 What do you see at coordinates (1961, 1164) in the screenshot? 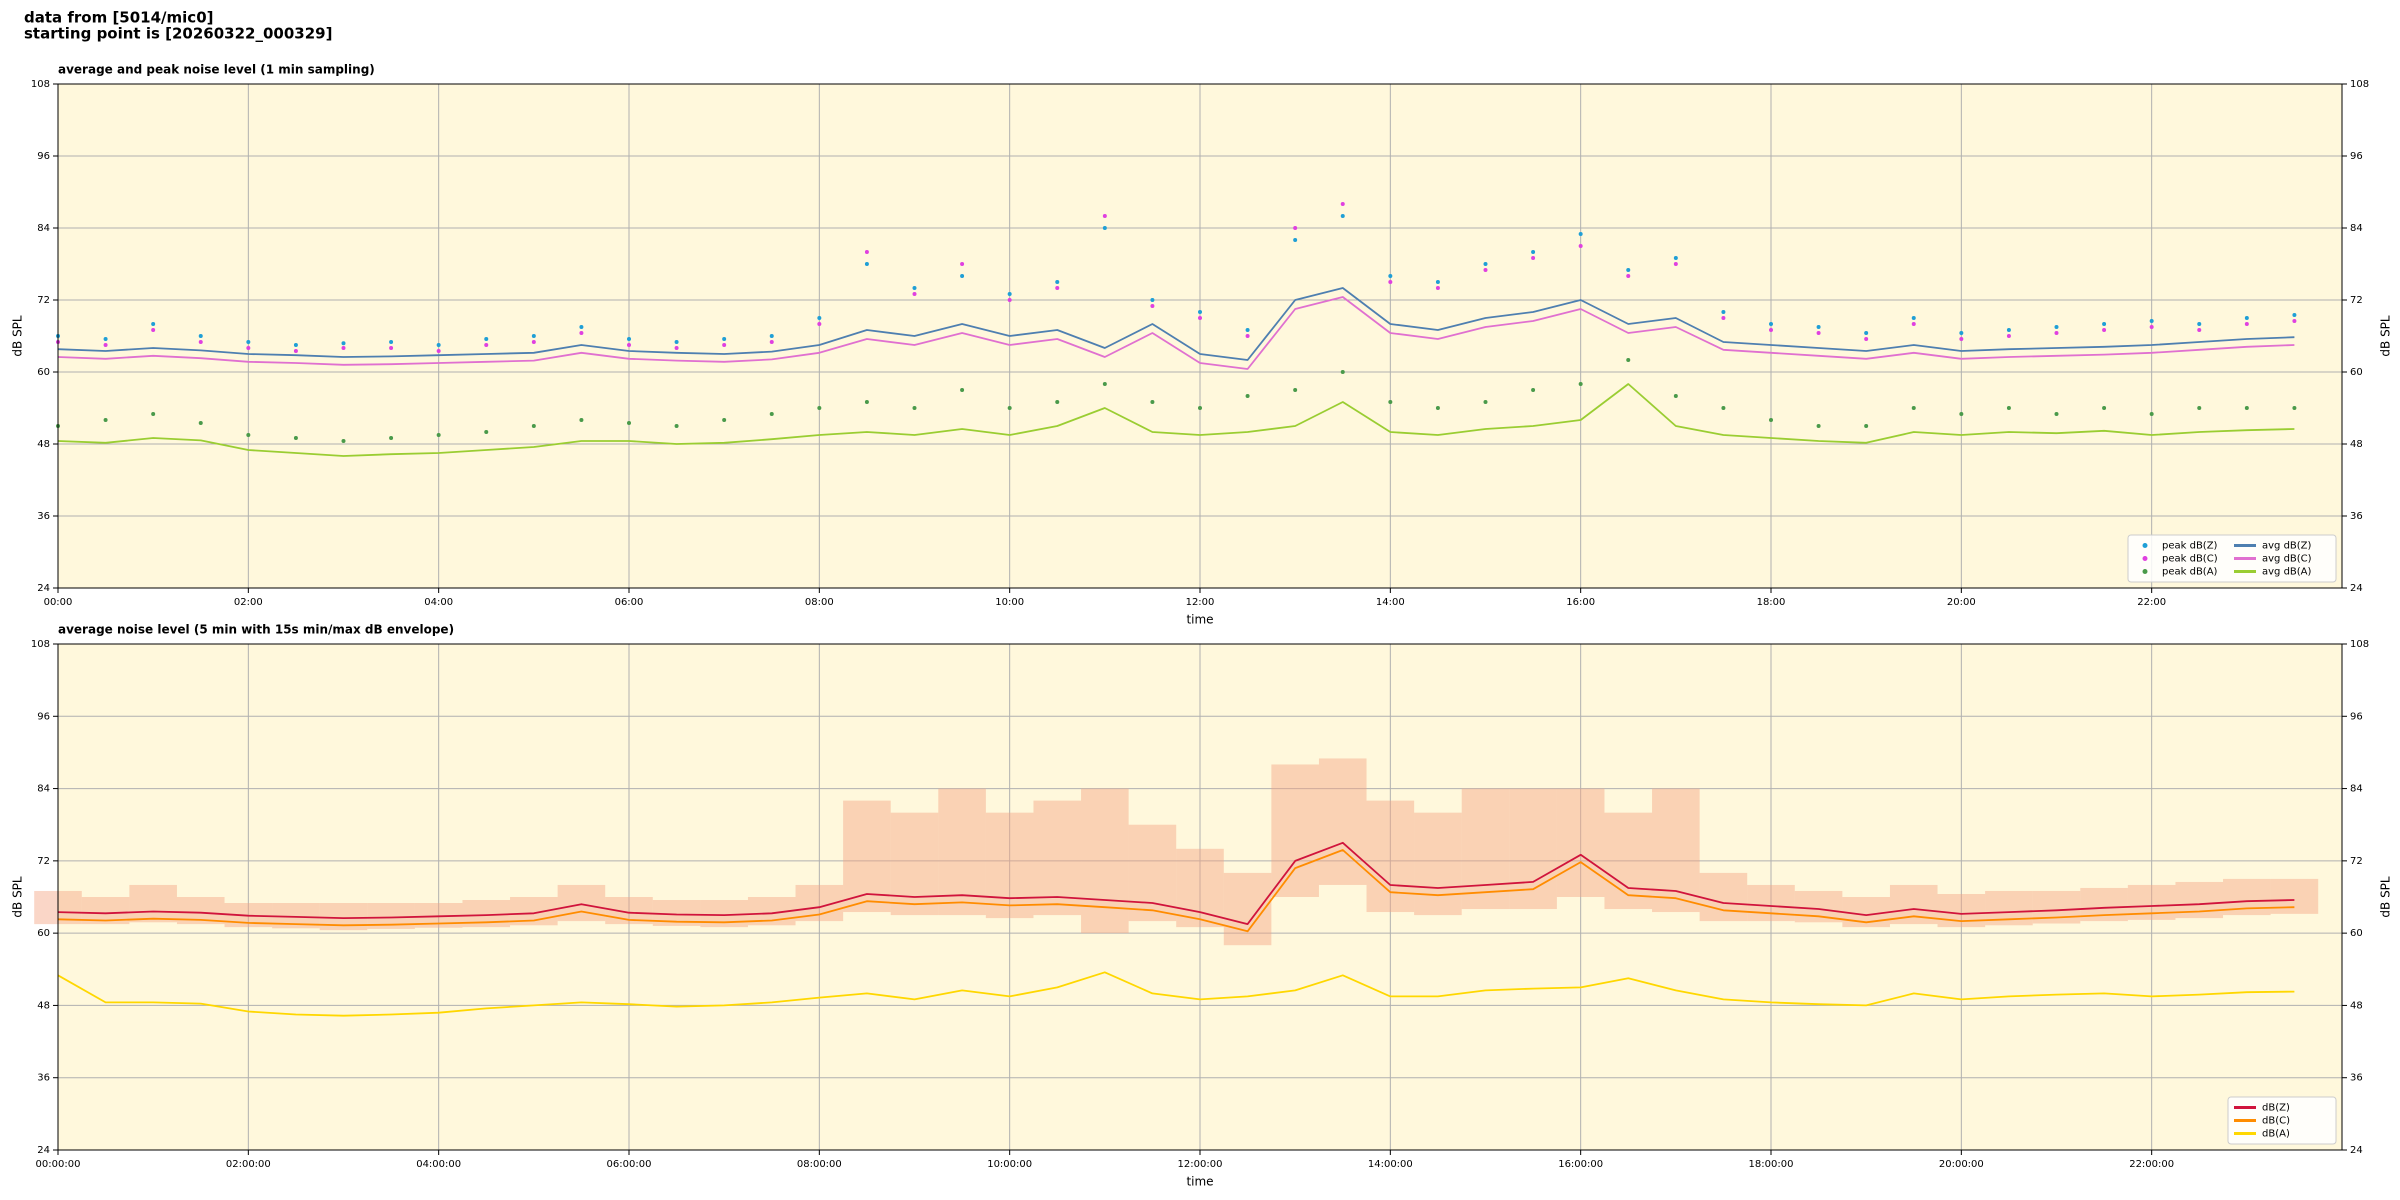
I see `x-tick-label: 20:00:00` at bounding box center [1961, 1164].